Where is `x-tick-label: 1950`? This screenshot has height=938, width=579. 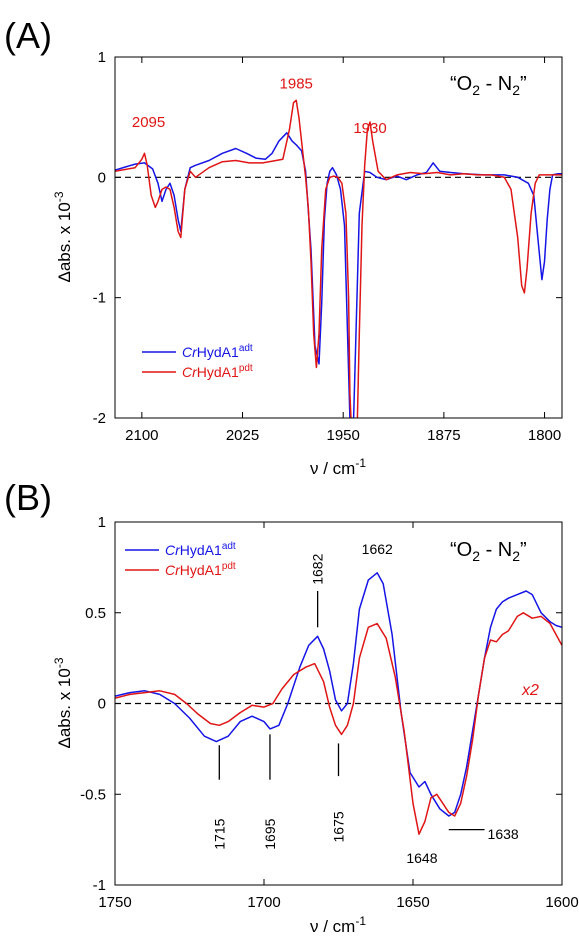
x-tick-label: 1950 is located at coordinates (343, 435).